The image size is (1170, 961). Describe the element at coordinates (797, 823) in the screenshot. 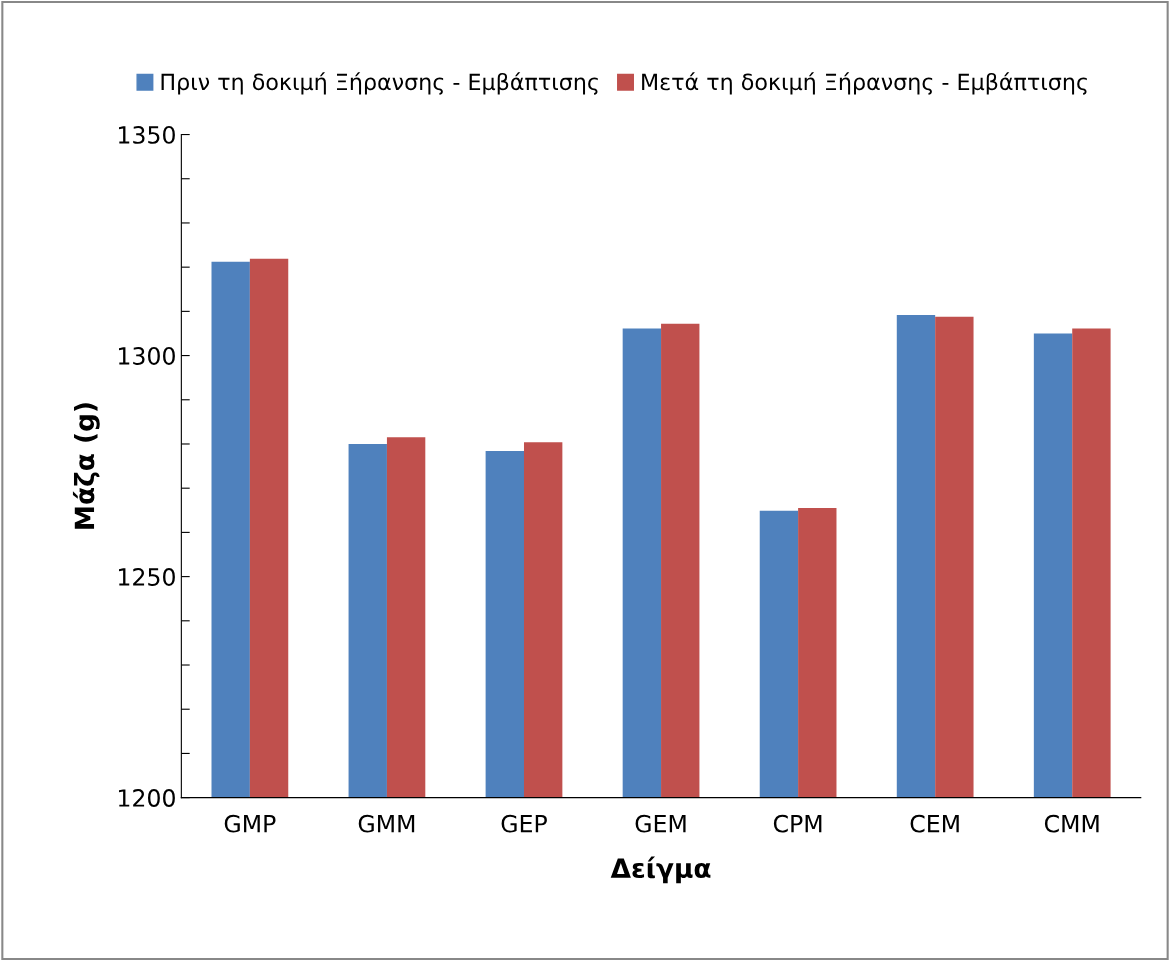

I see `x-tick-label: CPM` at that location.